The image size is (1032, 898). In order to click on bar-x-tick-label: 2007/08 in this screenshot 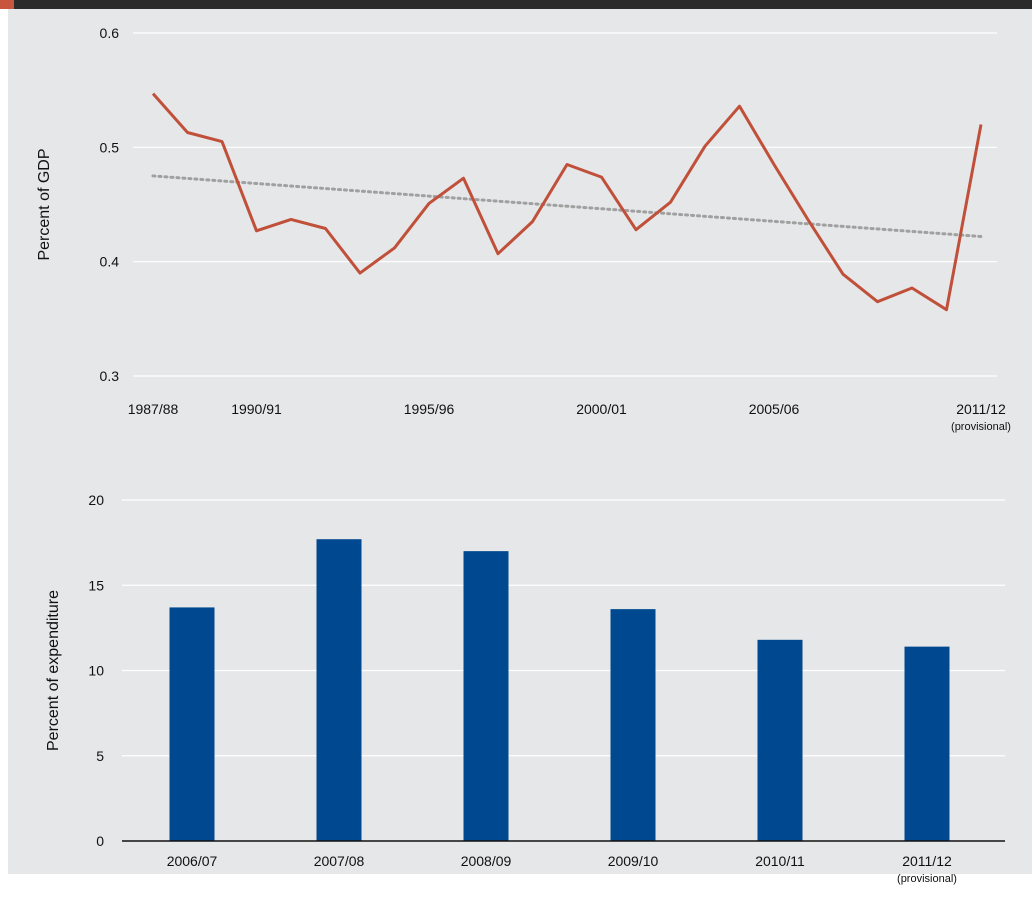, I will do `click(339, 861)`.